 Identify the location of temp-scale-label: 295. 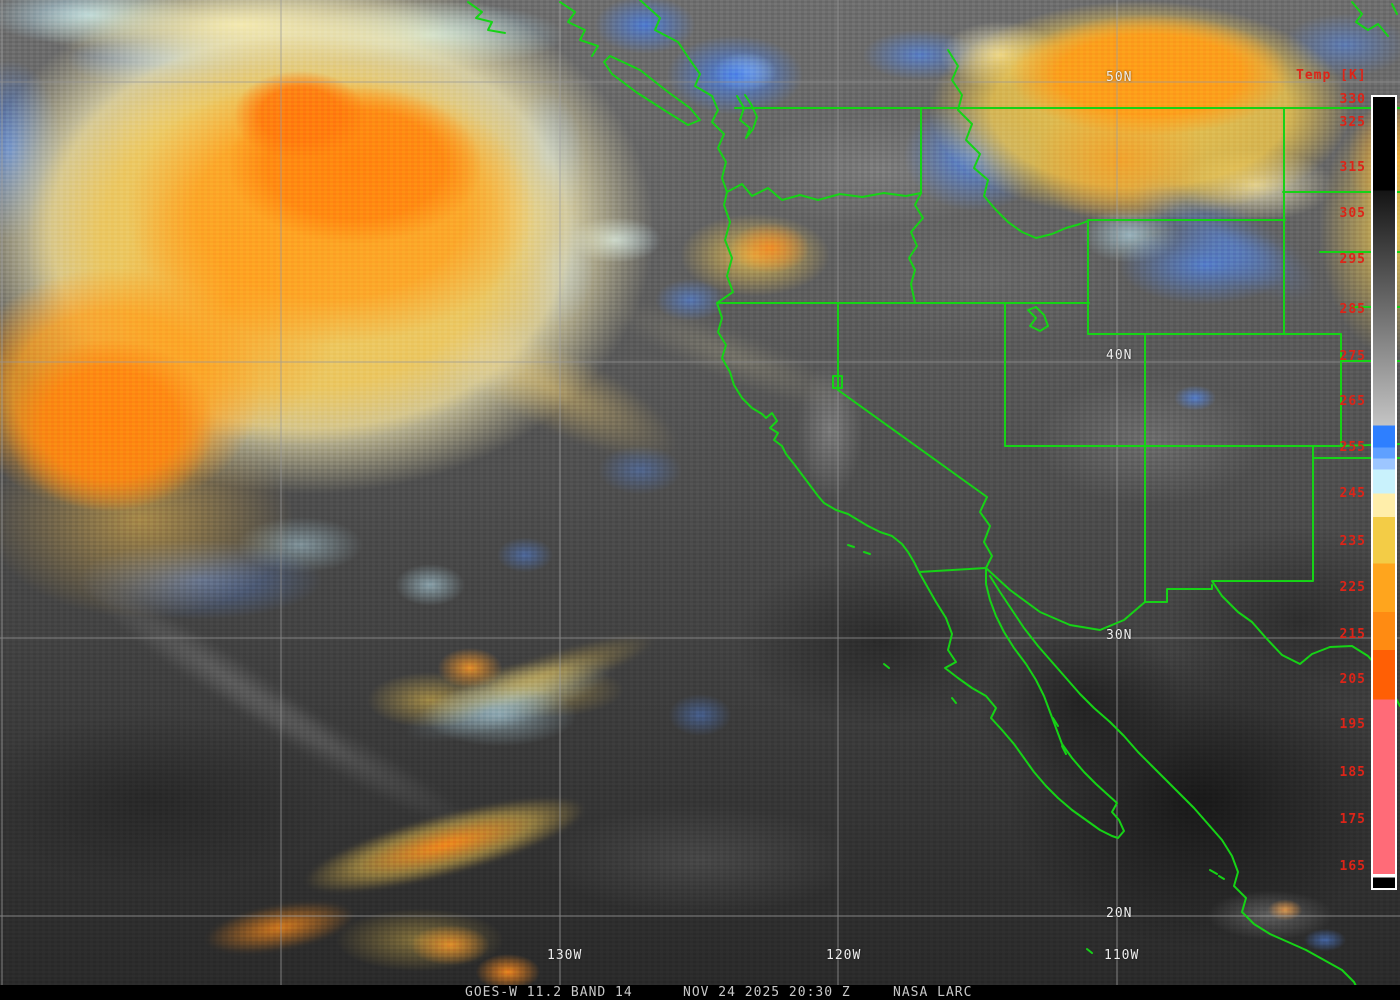
(1352, 259).